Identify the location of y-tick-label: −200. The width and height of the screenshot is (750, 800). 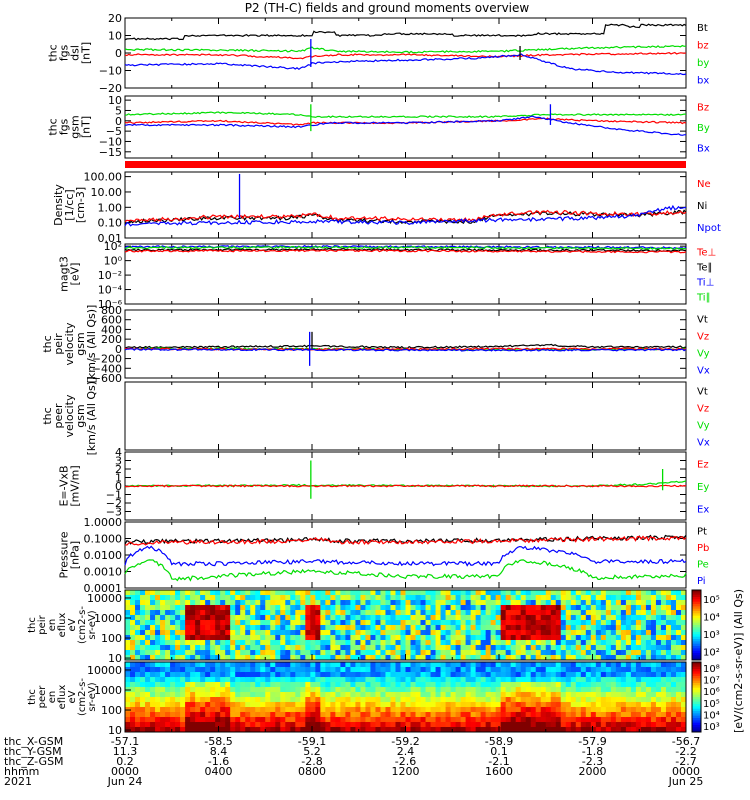
(107, 359).